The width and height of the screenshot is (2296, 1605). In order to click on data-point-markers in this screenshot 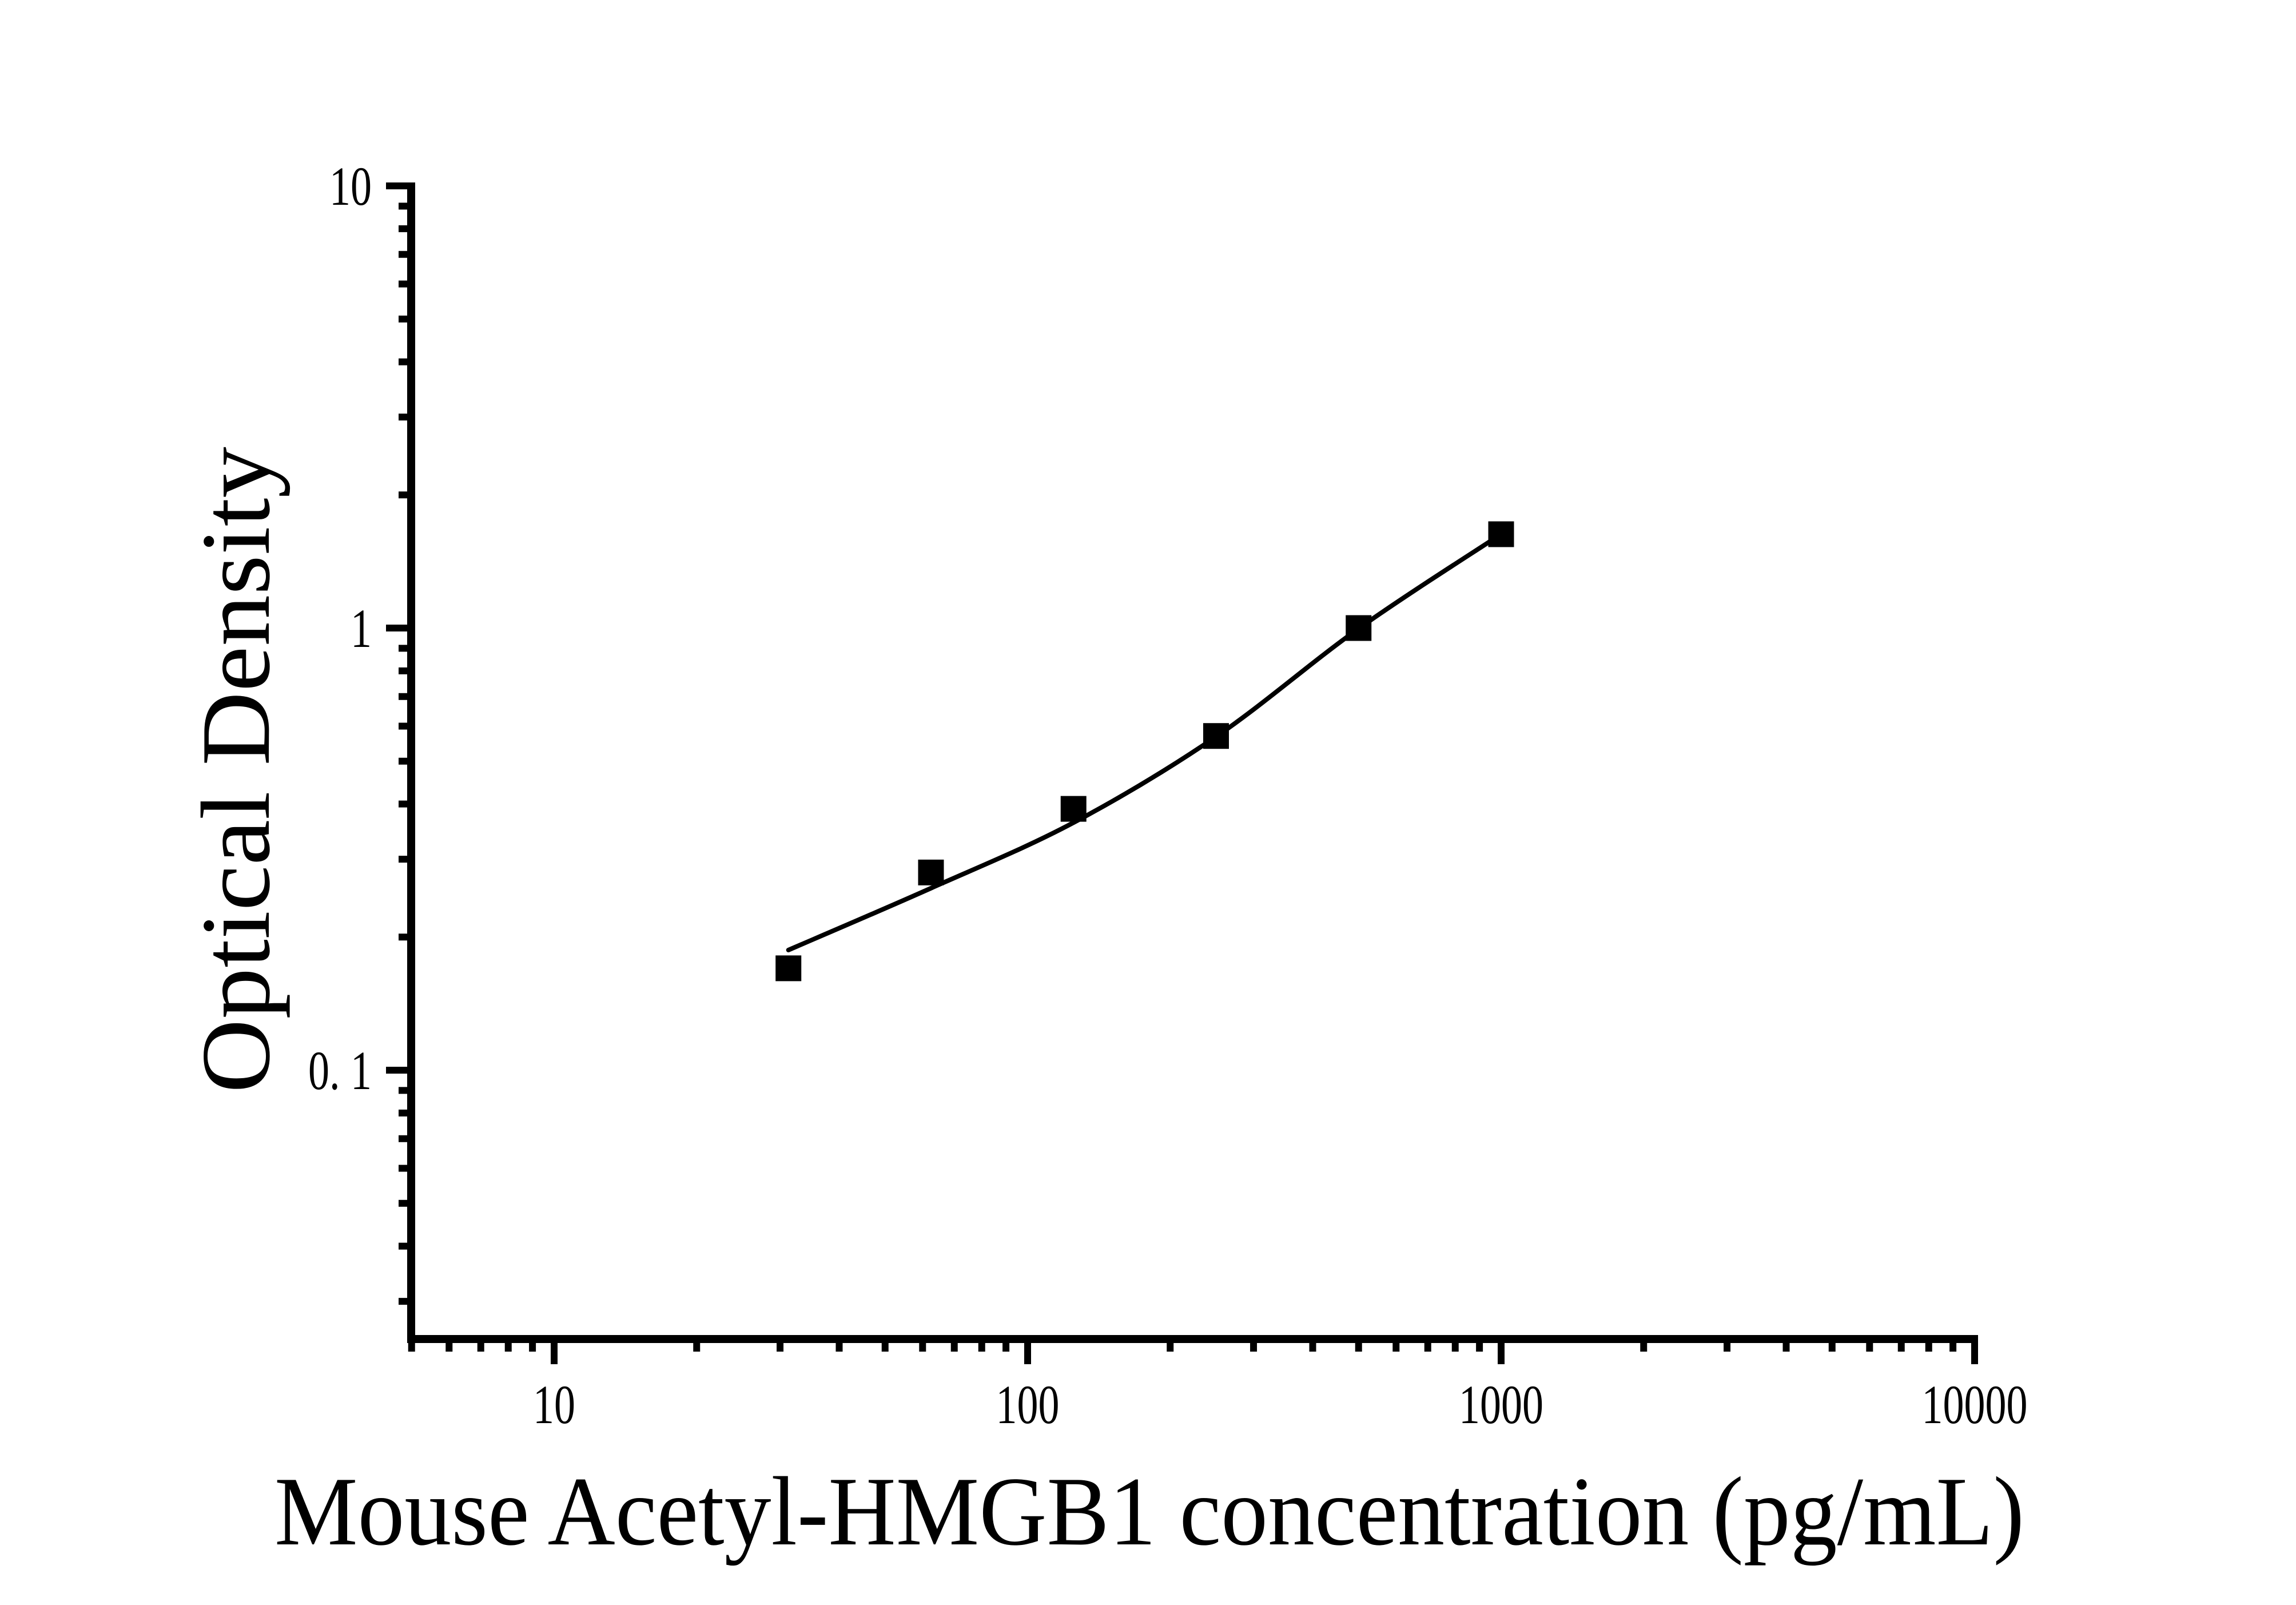, I will do `click(1144, 751)`.